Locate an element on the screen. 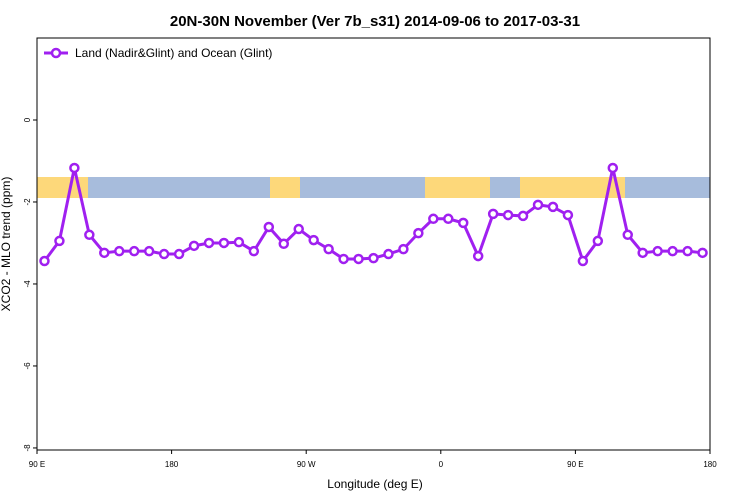 The image size is (750, 500). y-tick-label: -4 is located at coordinates (27, 284).